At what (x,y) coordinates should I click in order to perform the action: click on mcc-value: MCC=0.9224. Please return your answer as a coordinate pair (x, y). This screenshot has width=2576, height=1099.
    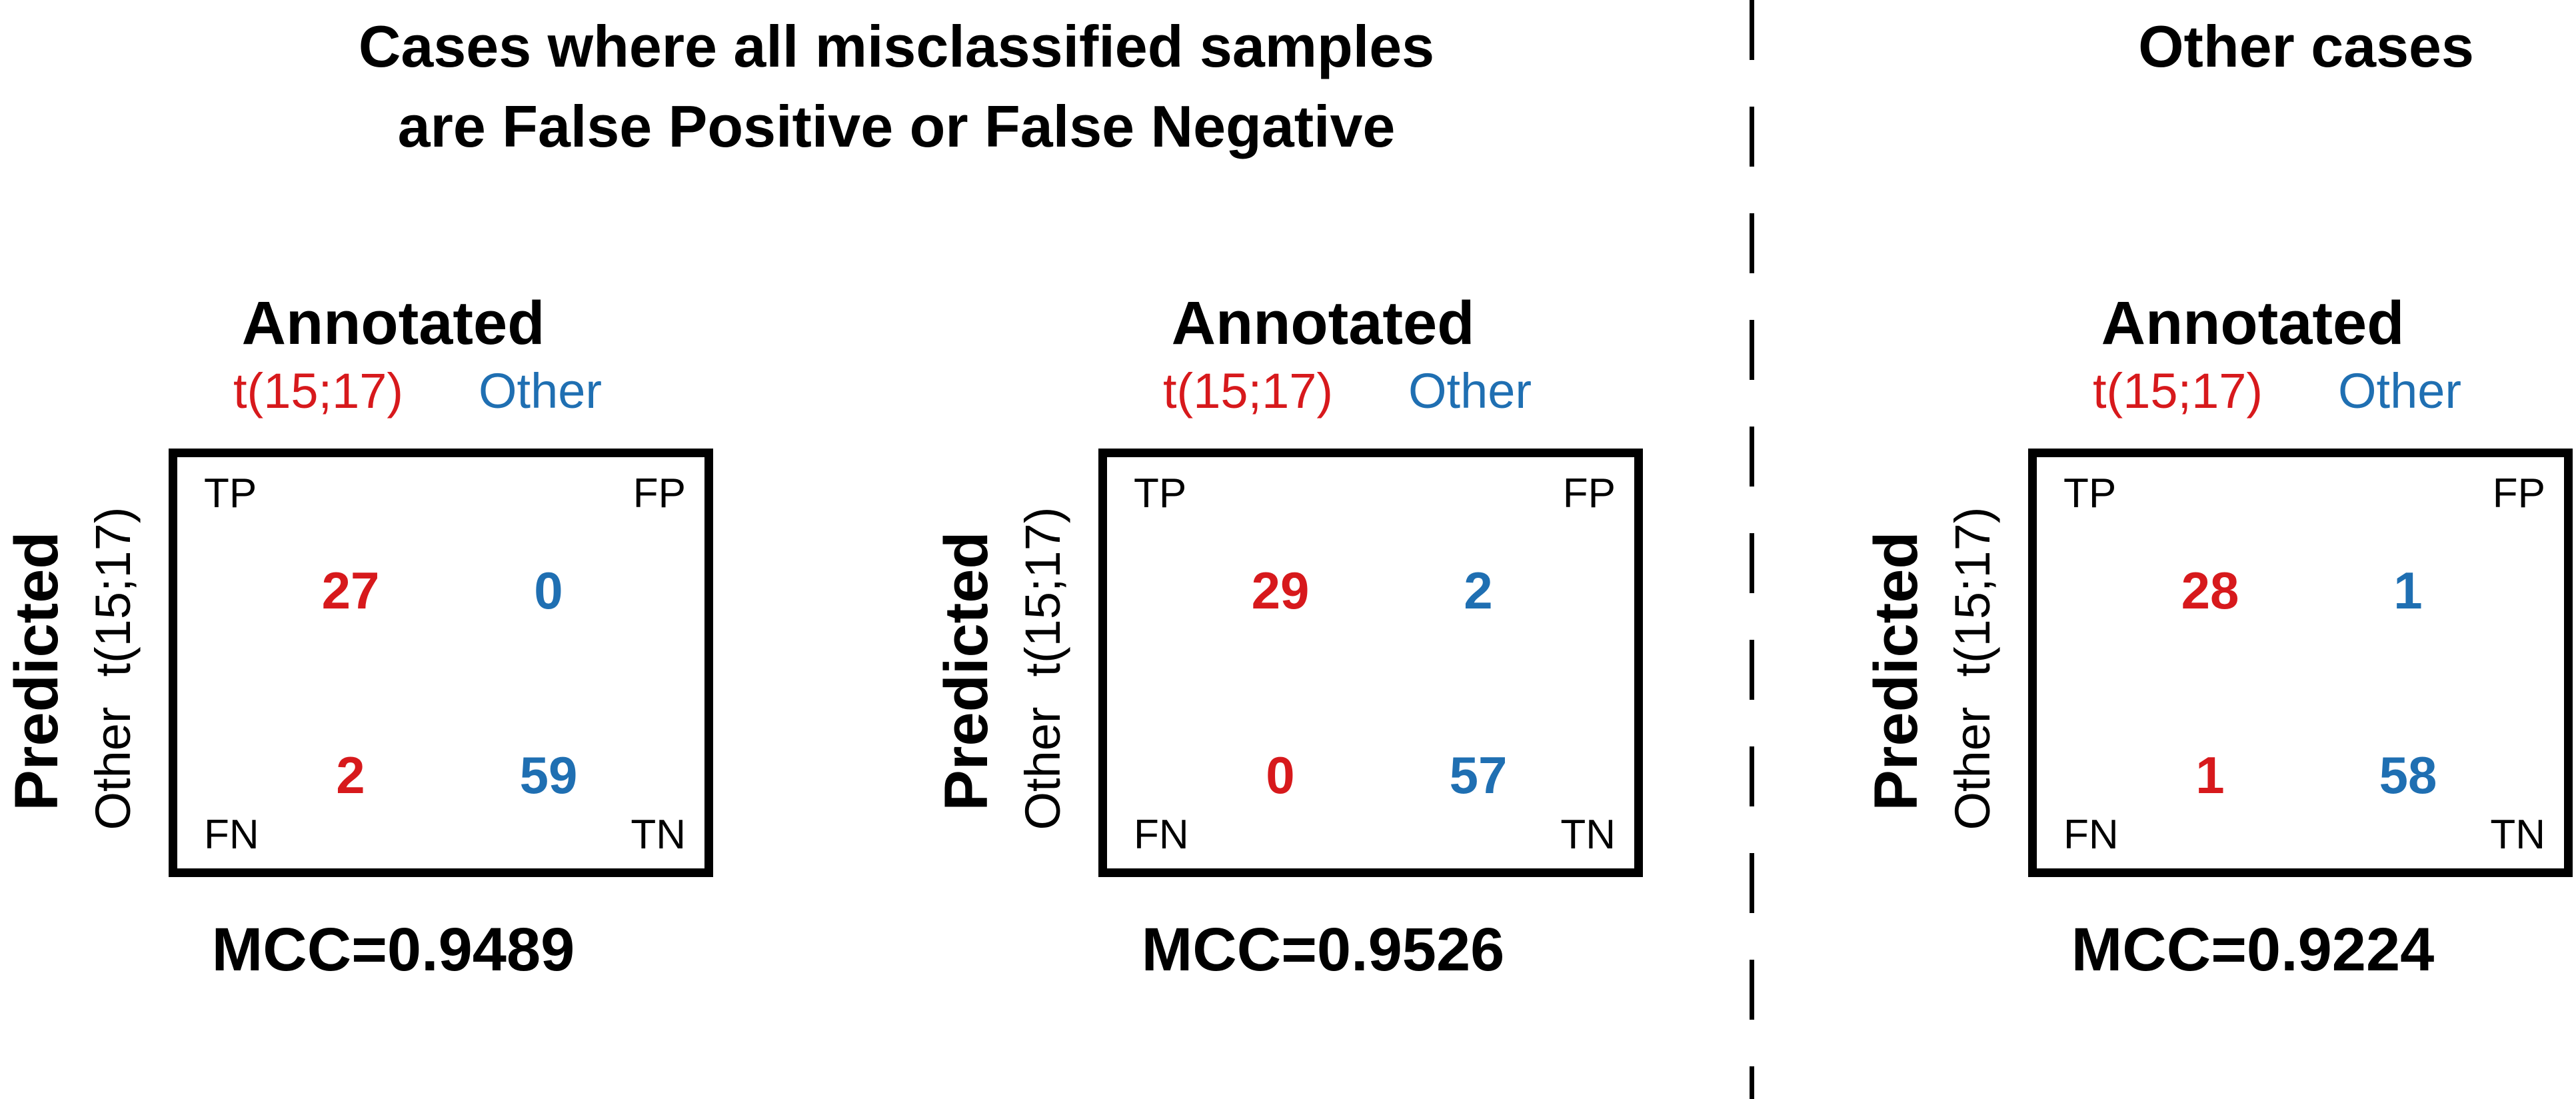
    Looking at the image, I should click on (2253, 950).